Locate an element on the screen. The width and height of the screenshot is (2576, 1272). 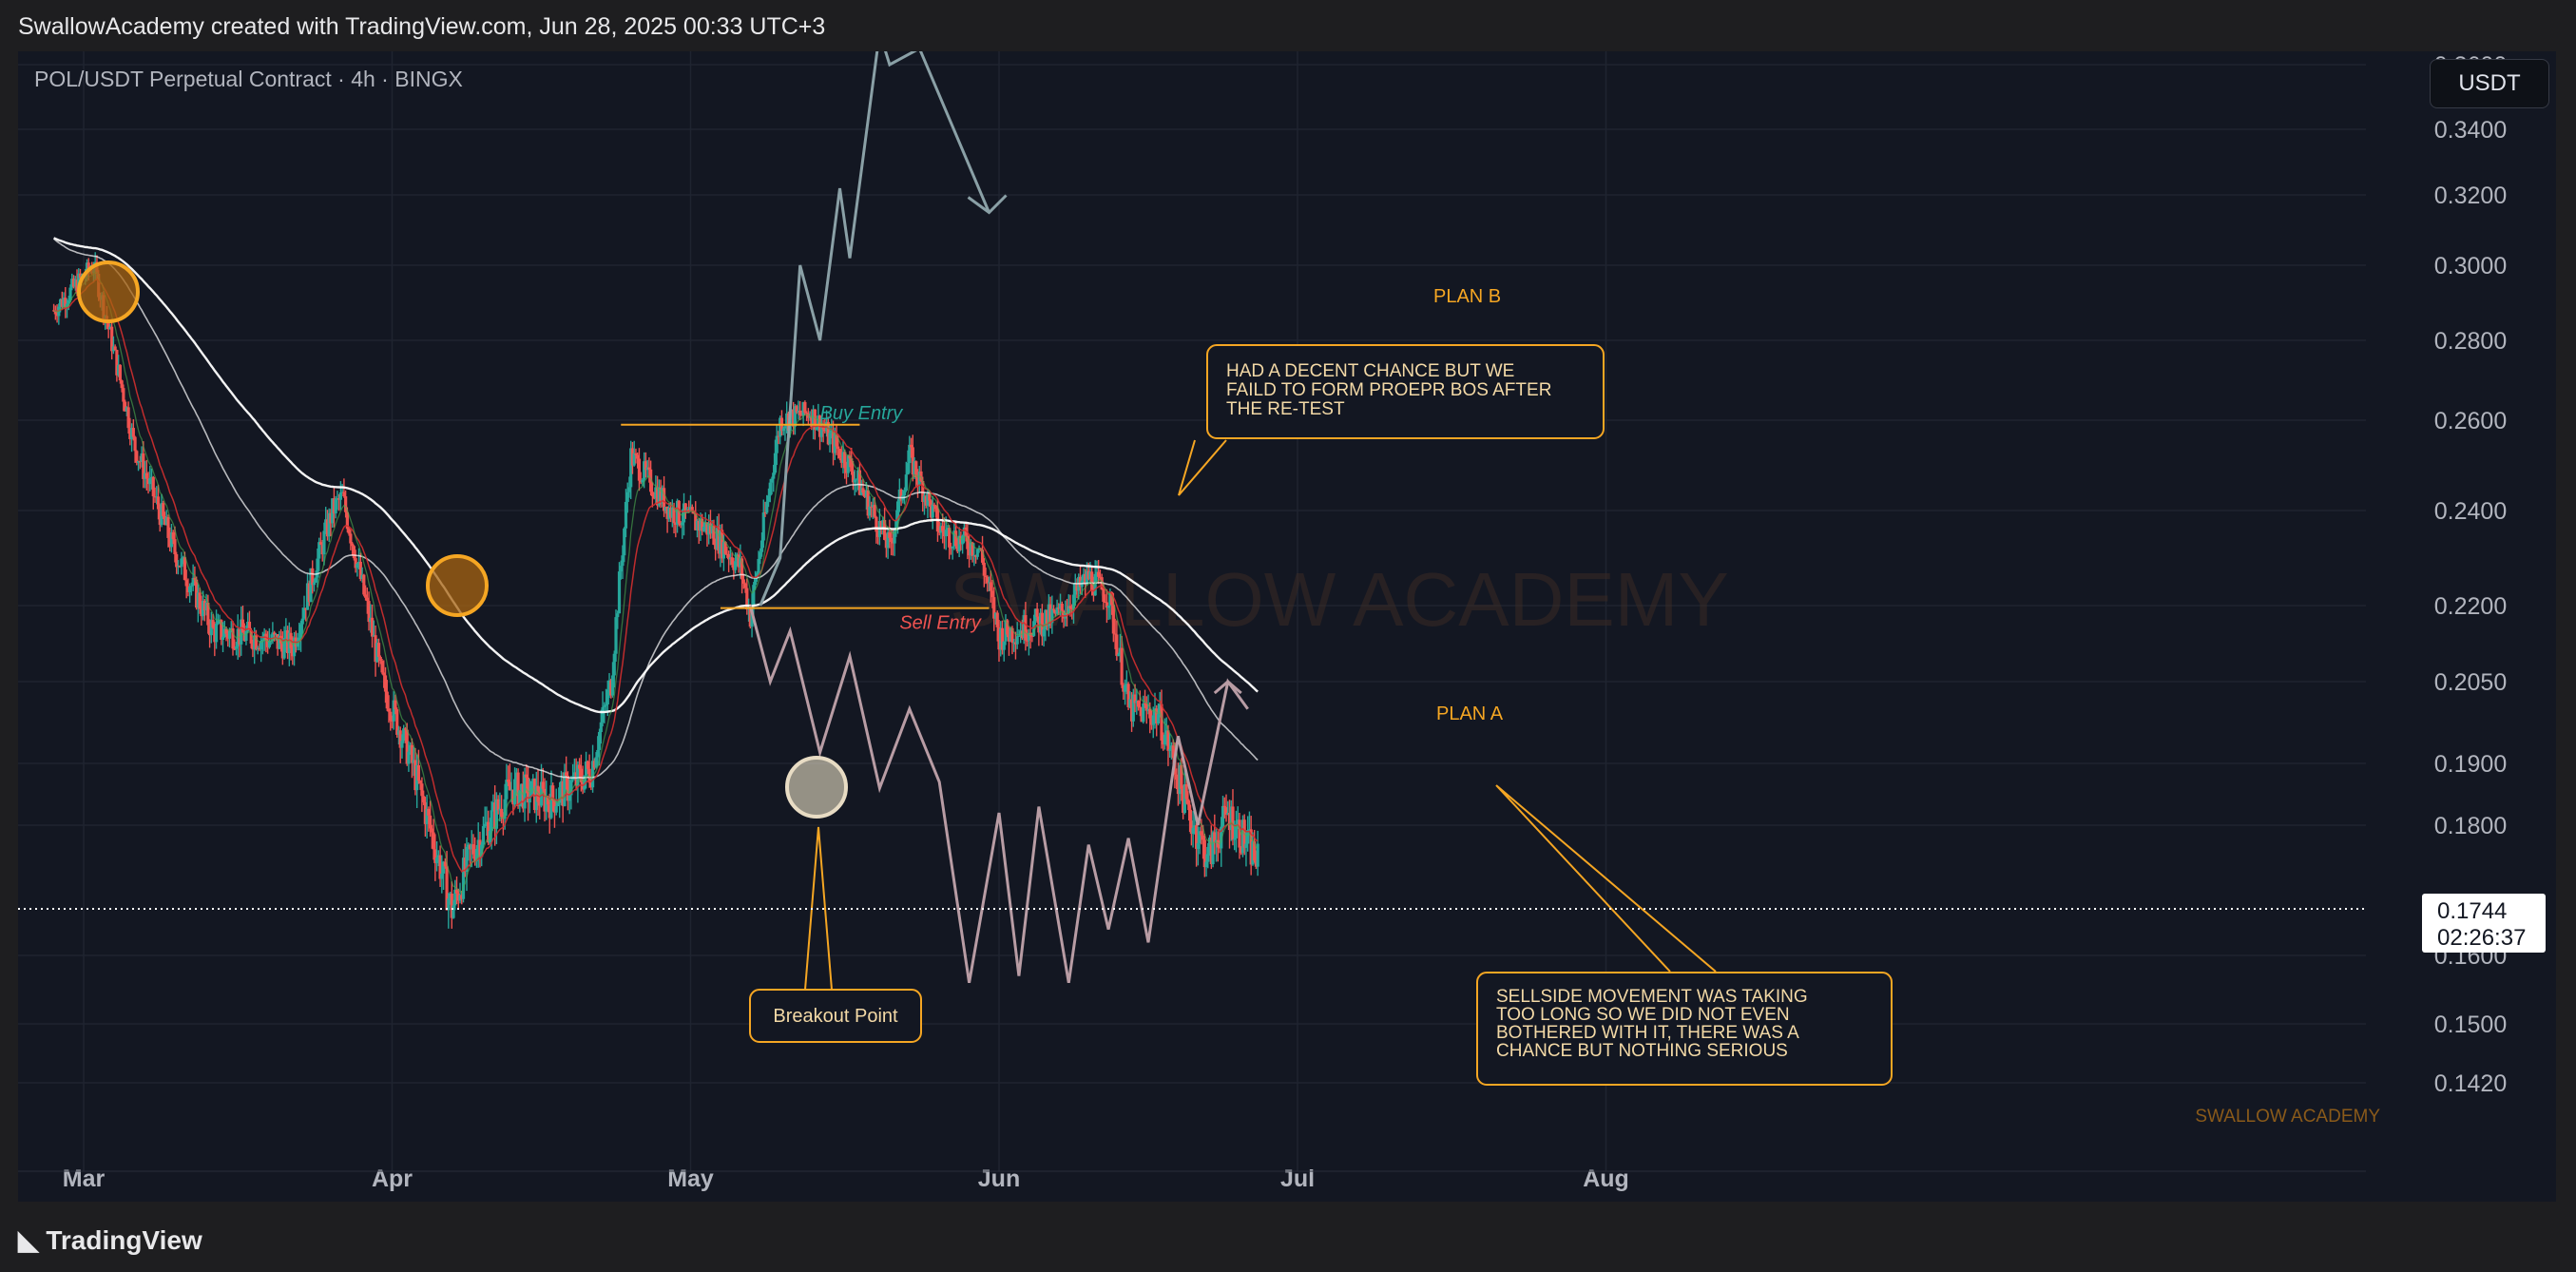
y-tick-label: 0.1800 is located at coordinates (2470, 826).